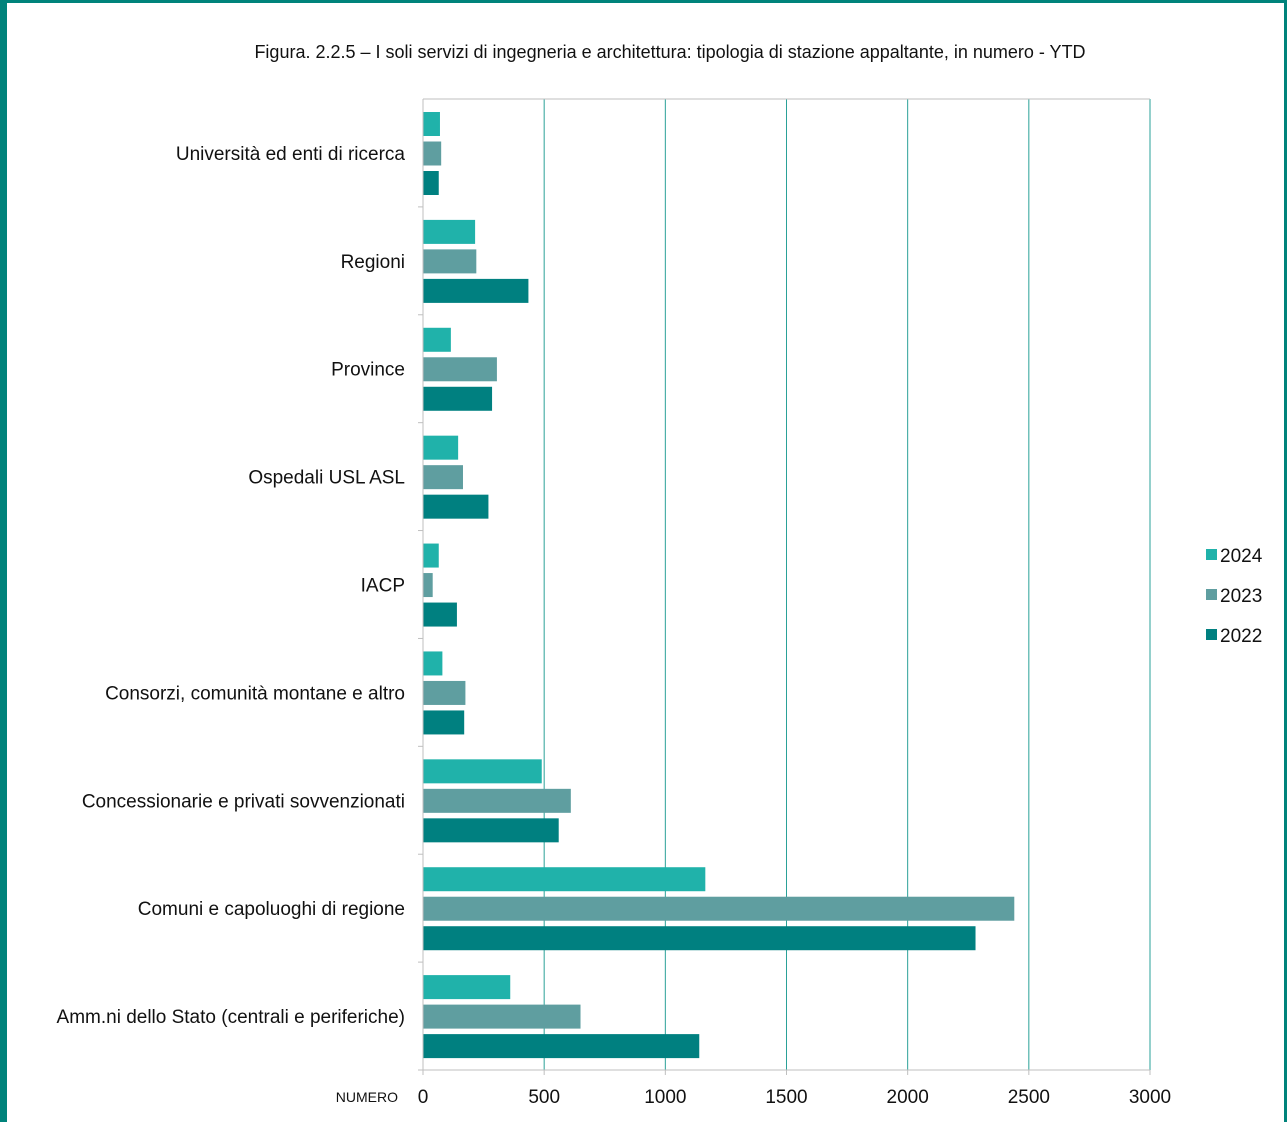 The height and width of the screenshot is (1122, 1287). Describe the element at coordinates (544, 1097) in the screenshot. I see `x-tick-label: 500` at that location.